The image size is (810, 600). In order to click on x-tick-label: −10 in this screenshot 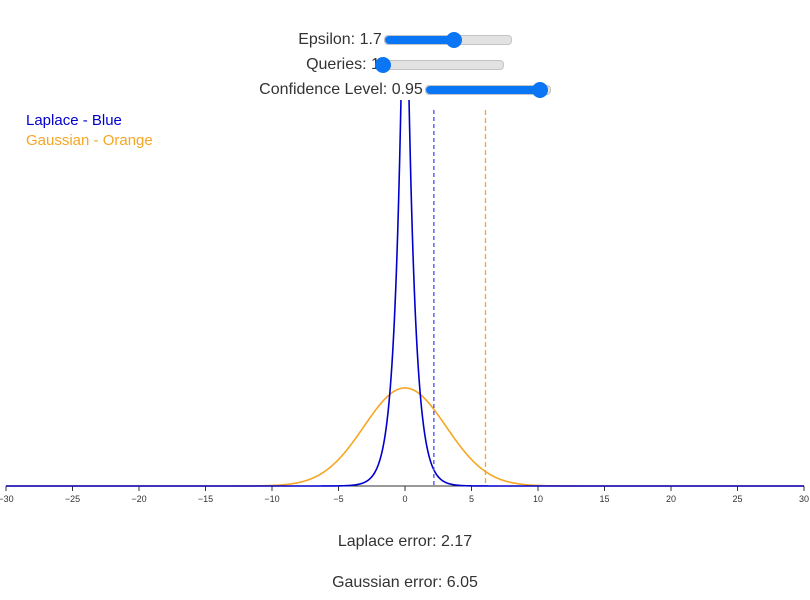, I will do `click(271, 499)`.